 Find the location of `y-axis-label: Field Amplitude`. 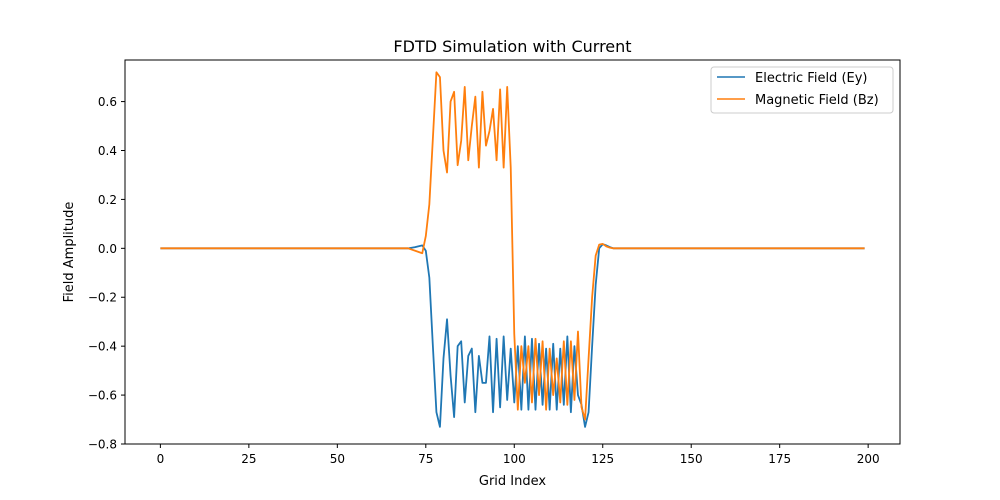

y-axis-label: Field Amplitude is located at coordinates (69, 252).